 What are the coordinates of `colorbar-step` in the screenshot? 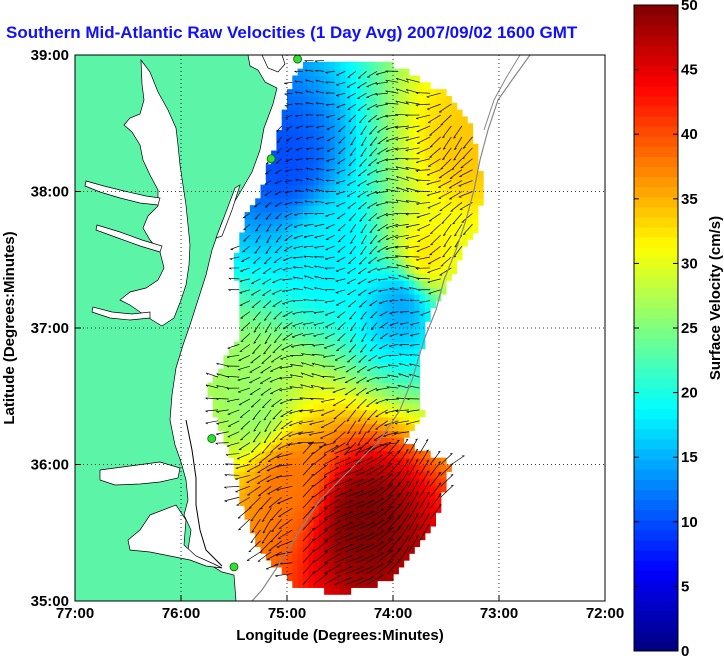 It's located at (656, 555).